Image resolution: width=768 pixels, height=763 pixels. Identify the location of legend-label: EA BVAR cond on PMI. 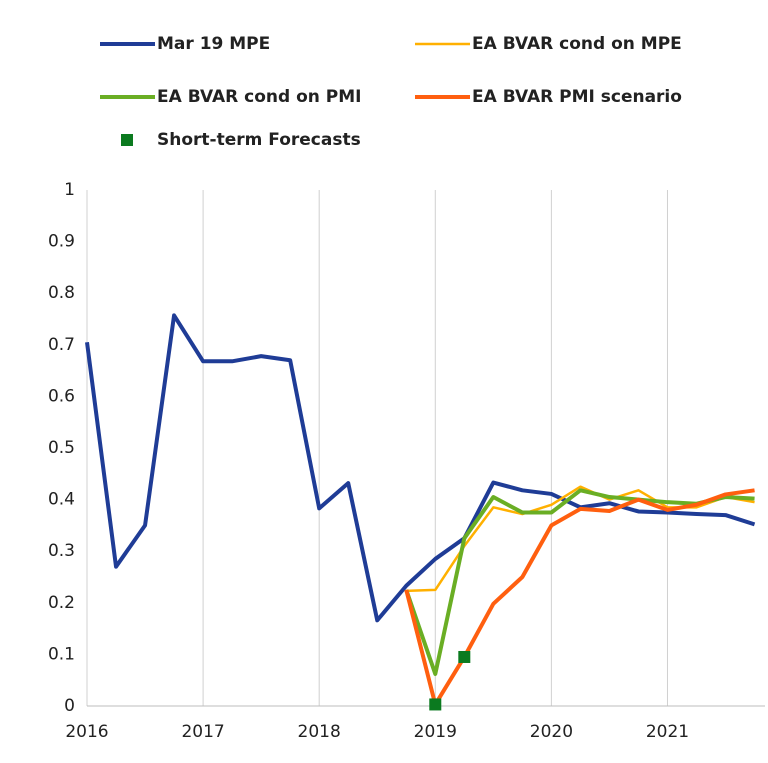
(259, 97).